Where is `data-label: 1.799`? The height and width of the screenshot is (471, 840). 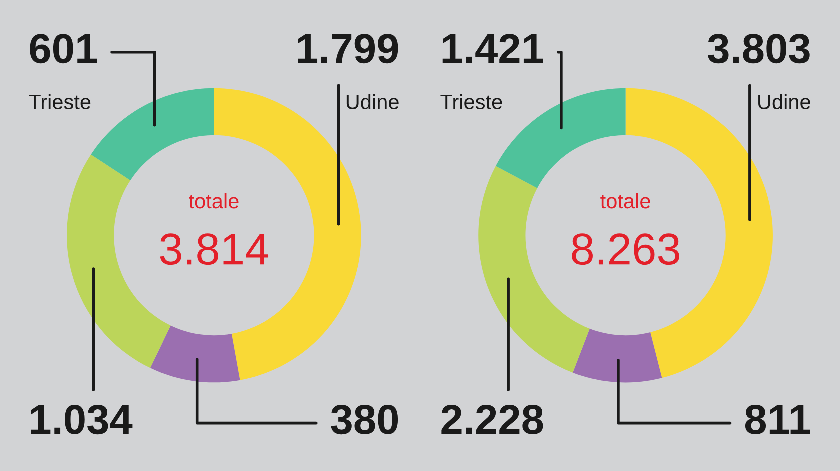
data-label: 1.799 is located at coordinates (348, 49).